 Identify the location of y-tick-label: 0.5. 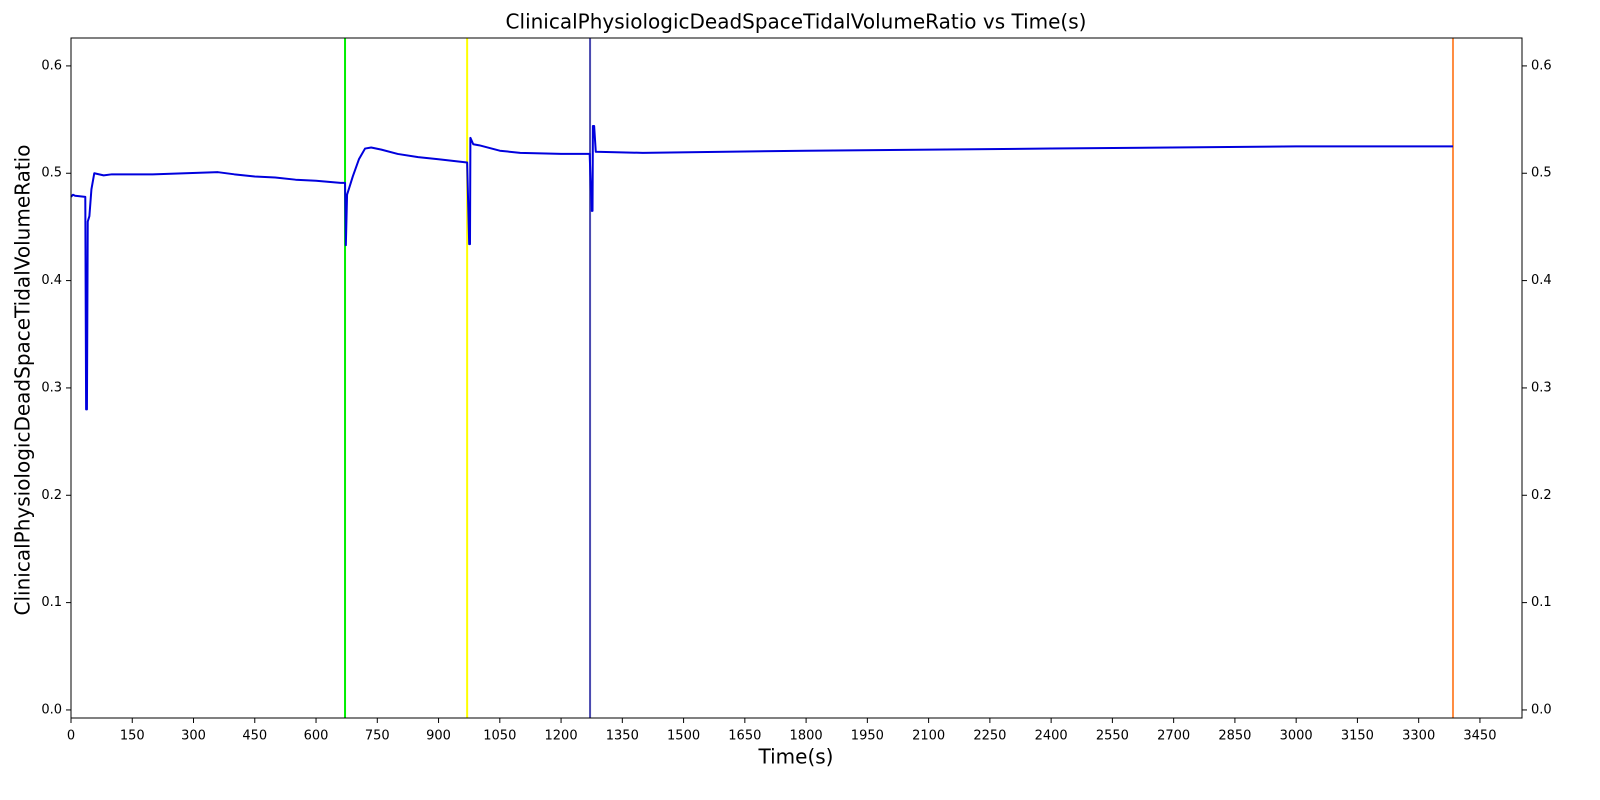
(51, 173).